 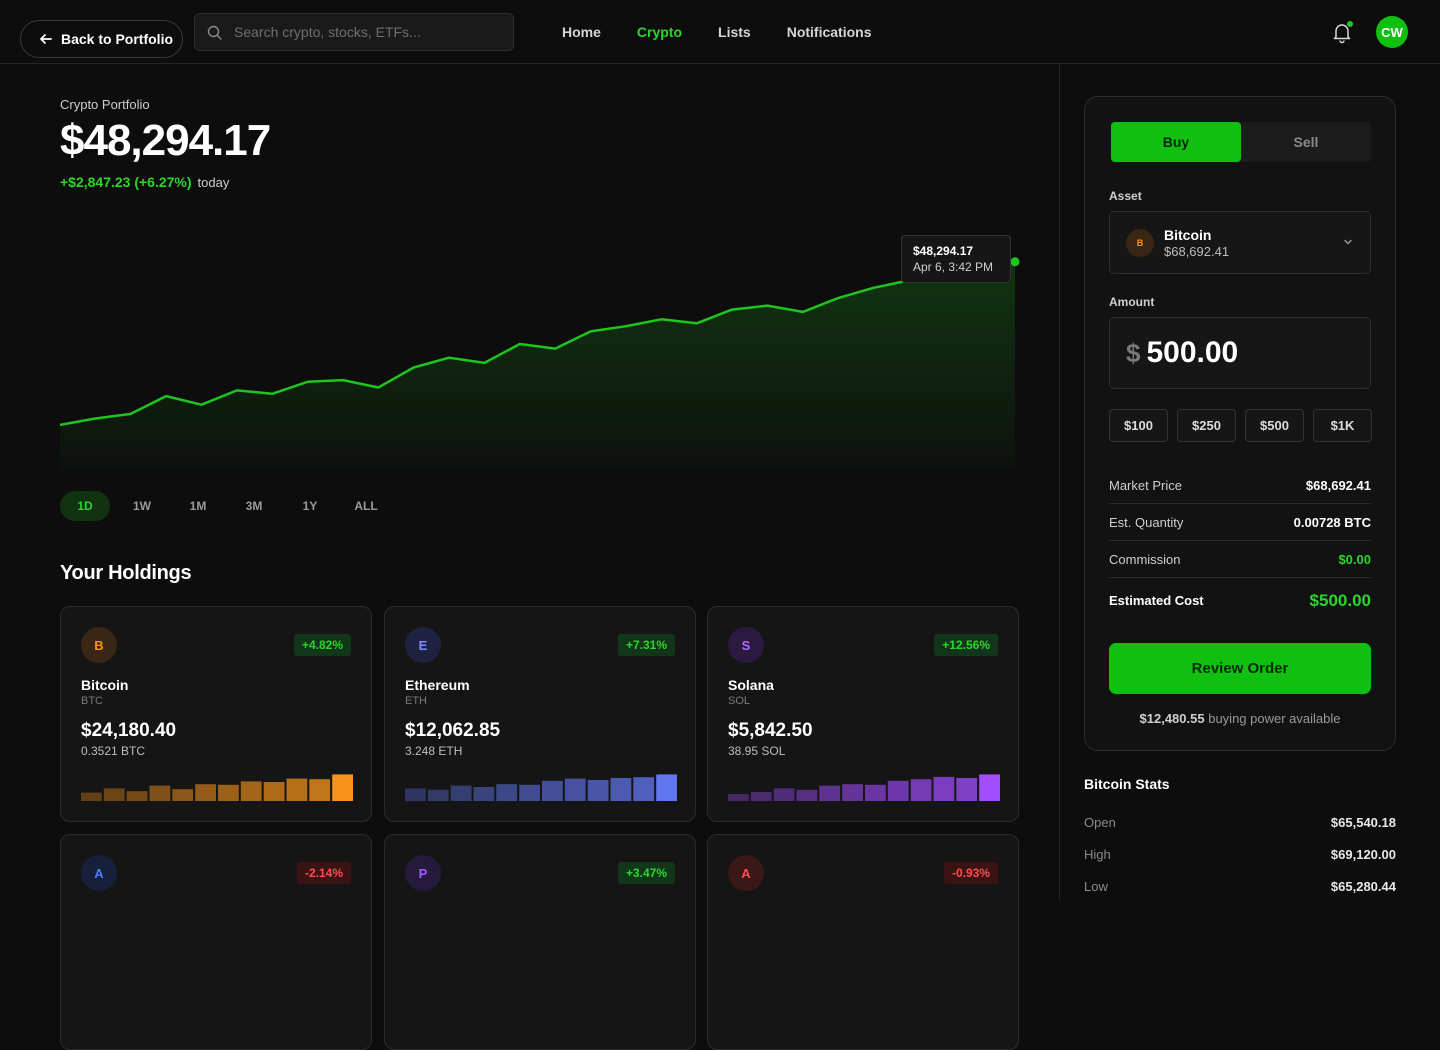 I want to click on nav-home: Home, so click(x=581, y=32).